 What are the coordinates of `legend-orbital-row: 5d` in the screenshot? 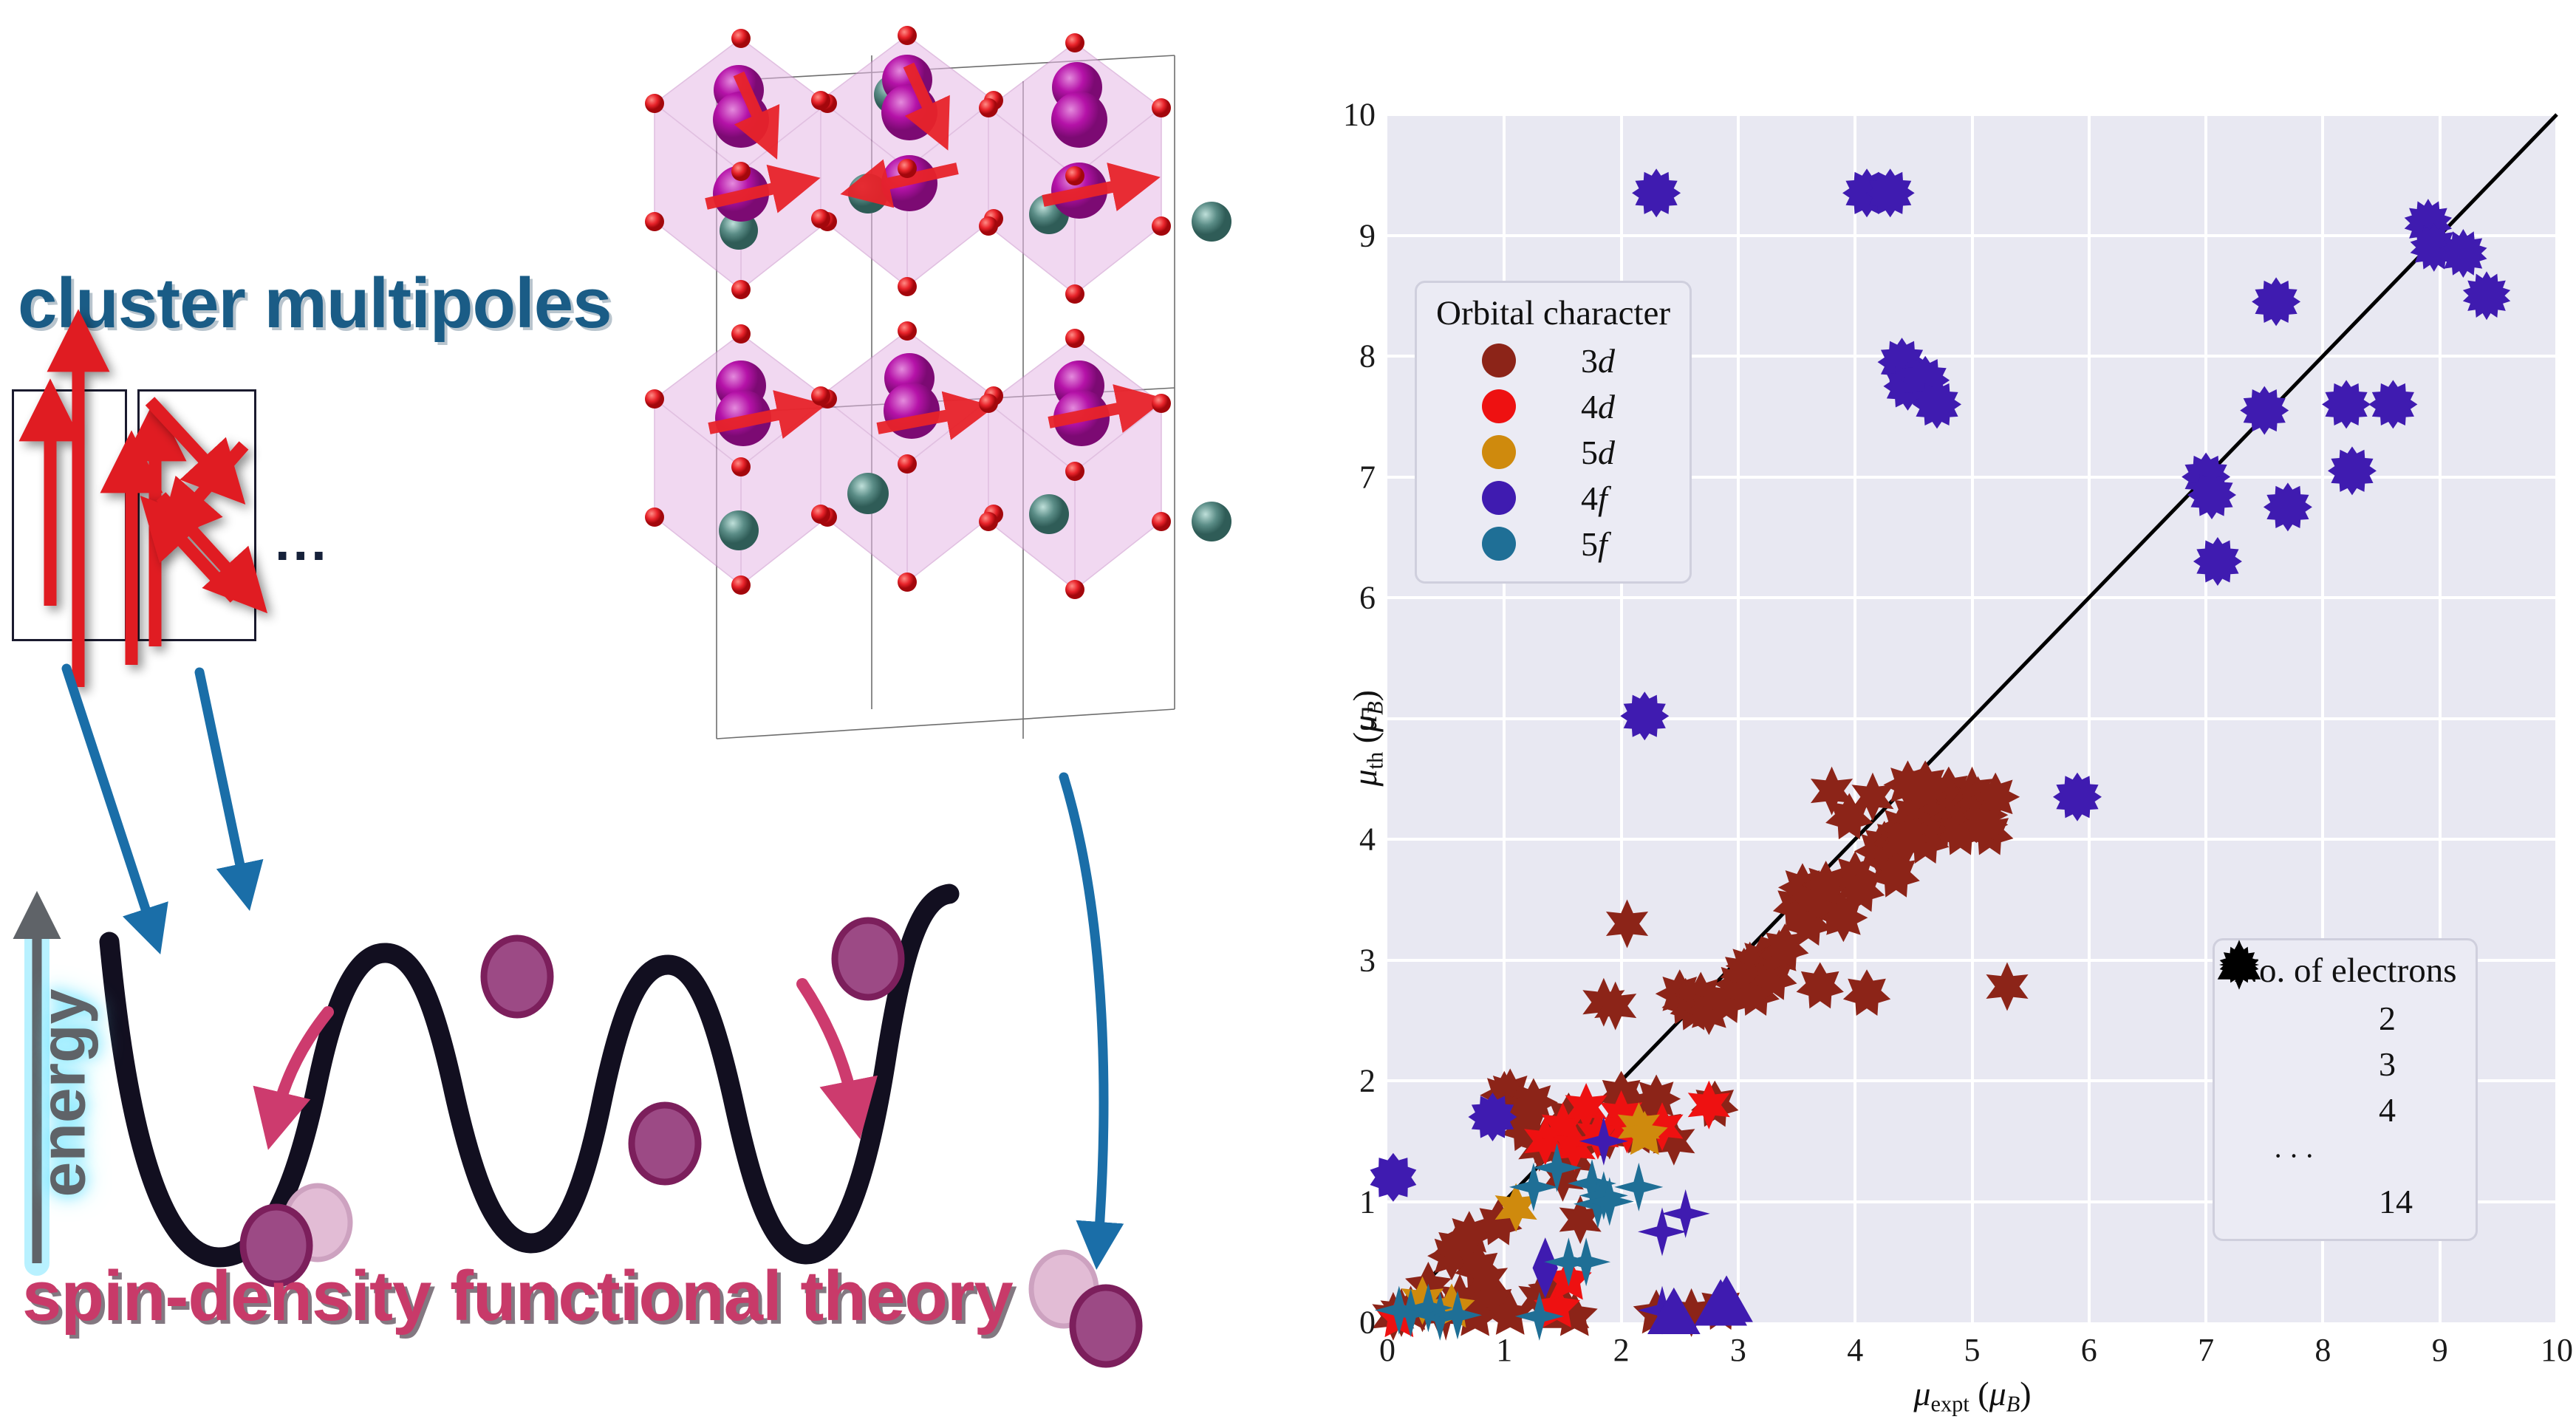 It's located at (1553, 452).